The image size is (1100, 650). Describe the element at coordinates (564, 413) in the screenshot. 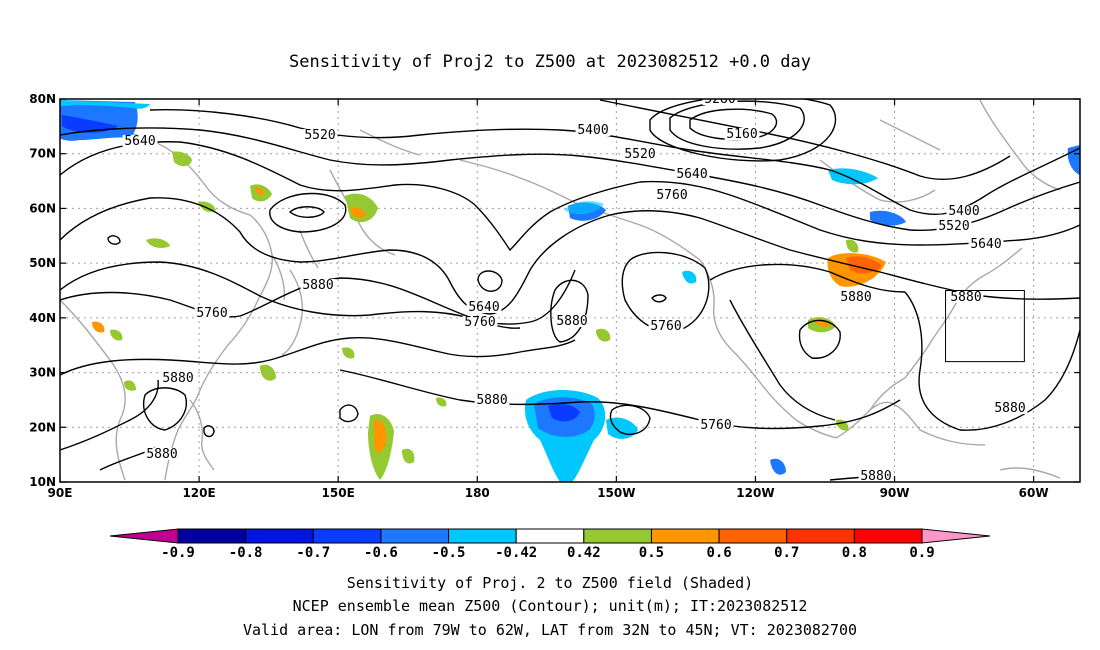

I see `shade-darkblue-hi` at that location.